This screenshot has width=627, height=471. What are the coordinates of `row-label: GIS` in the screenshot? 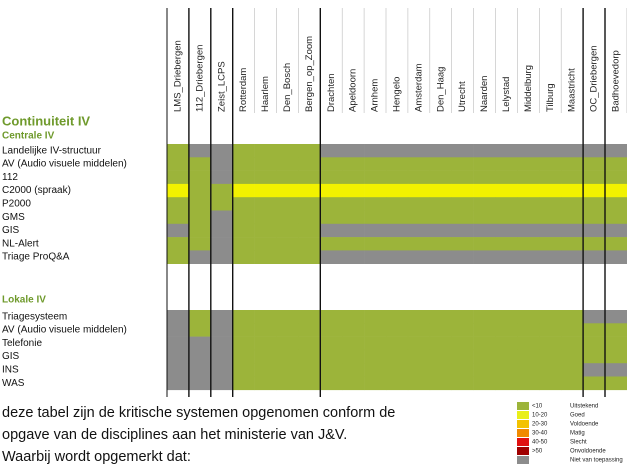 It's located at (11, 356).